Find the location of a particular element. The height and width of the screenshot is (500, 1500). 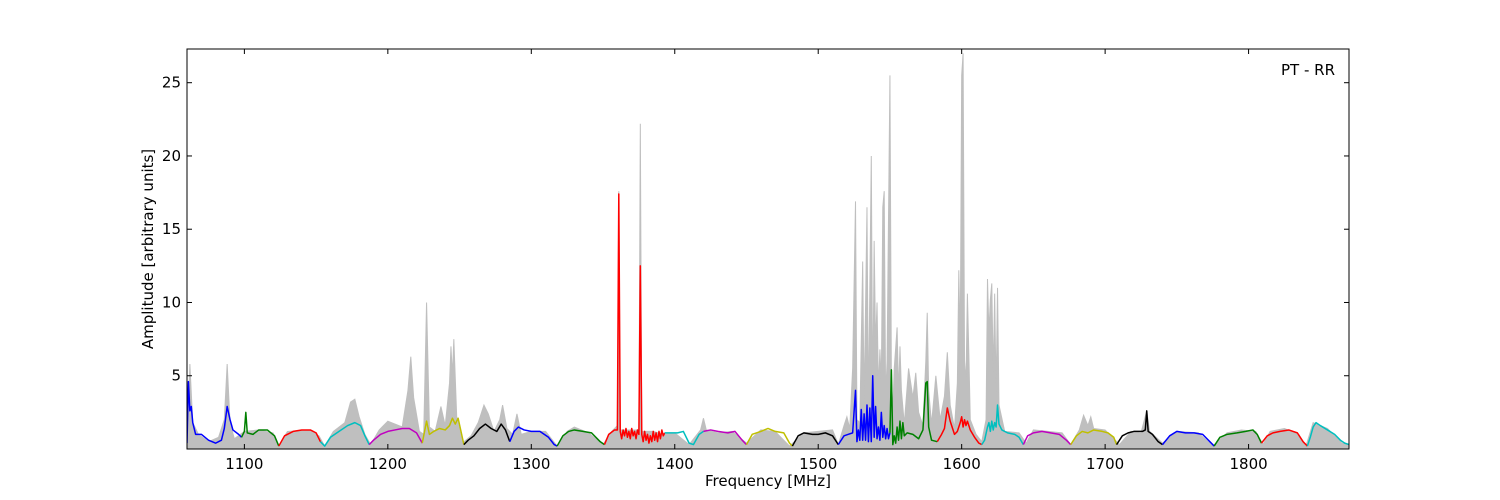

x-tick-label: 1500 is located at coordinates (818, 464).